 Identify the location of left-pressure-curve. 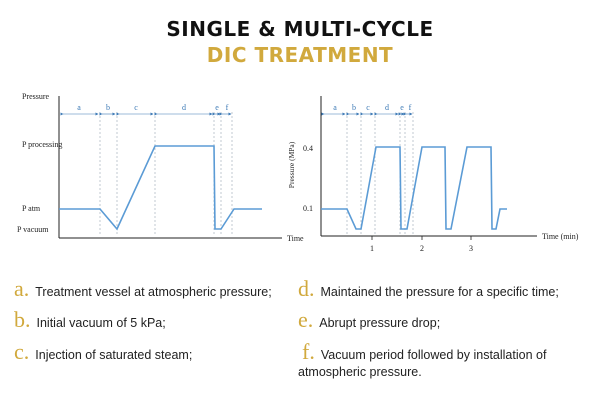
(160, 188).